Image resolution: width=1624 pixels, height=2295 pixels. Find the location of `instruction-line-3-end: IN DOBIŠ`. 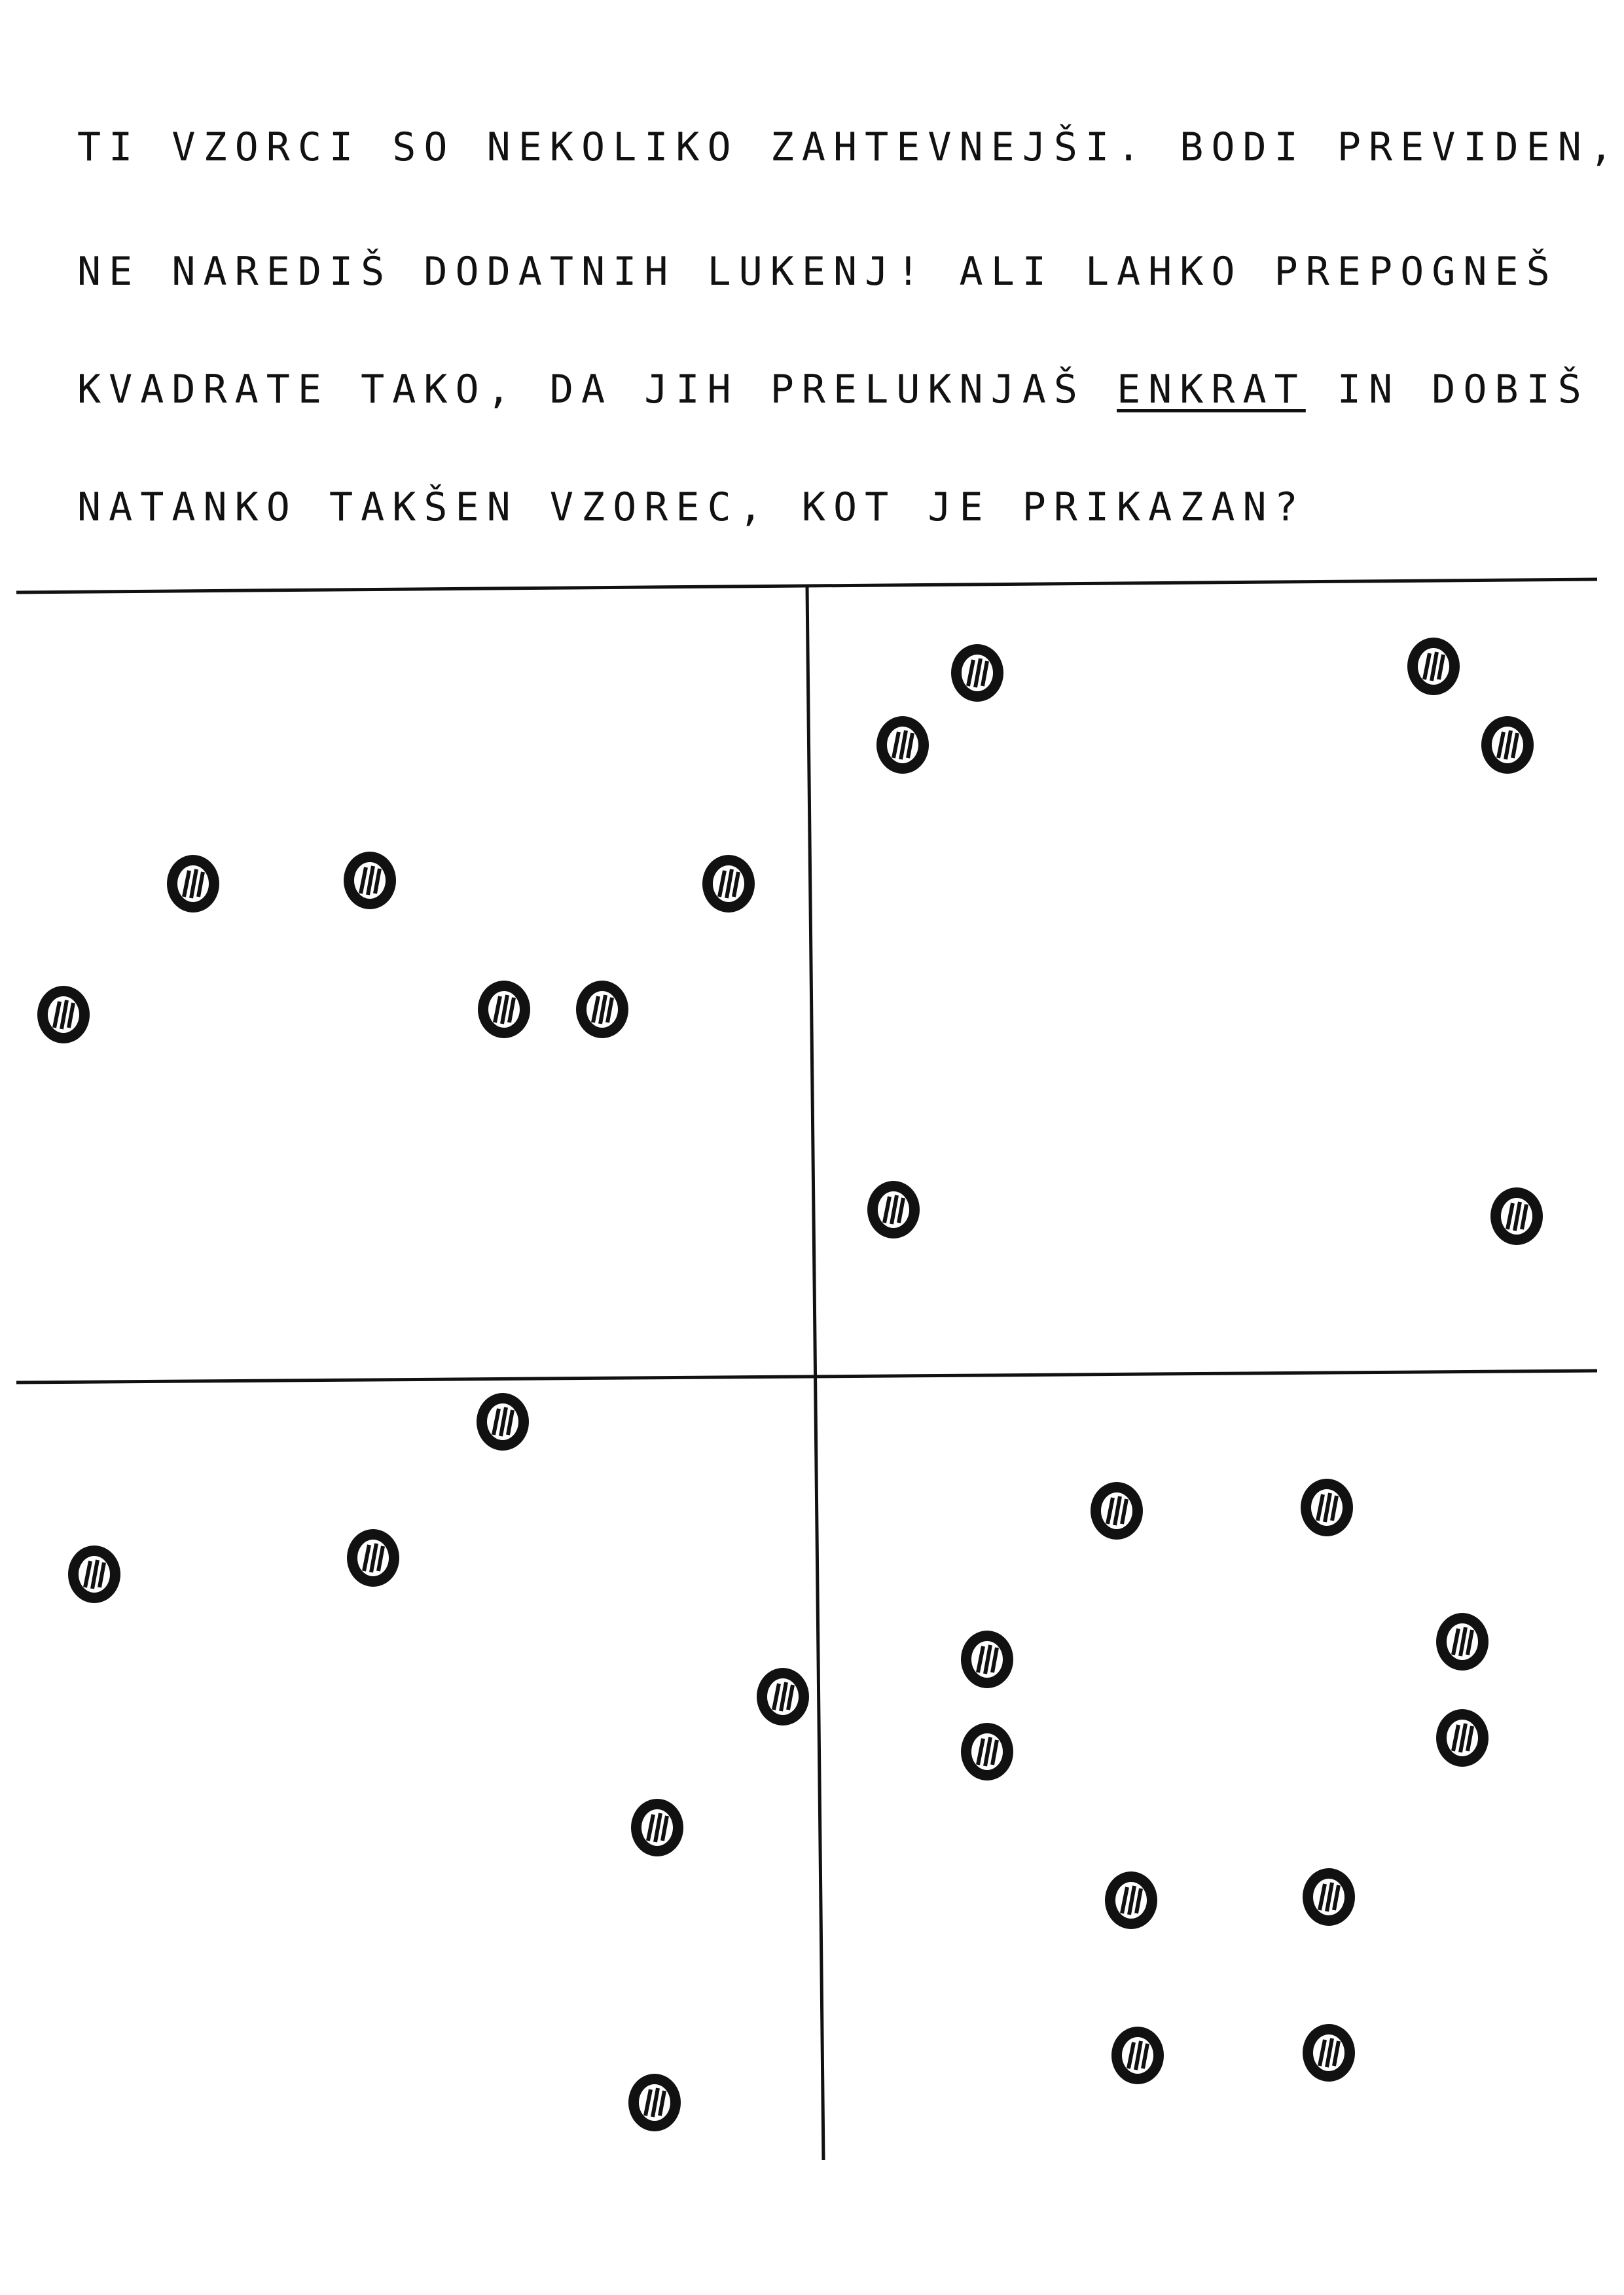

instruction-line-3-end: IN DOBIŠ is located at coordinates (1447, 389).